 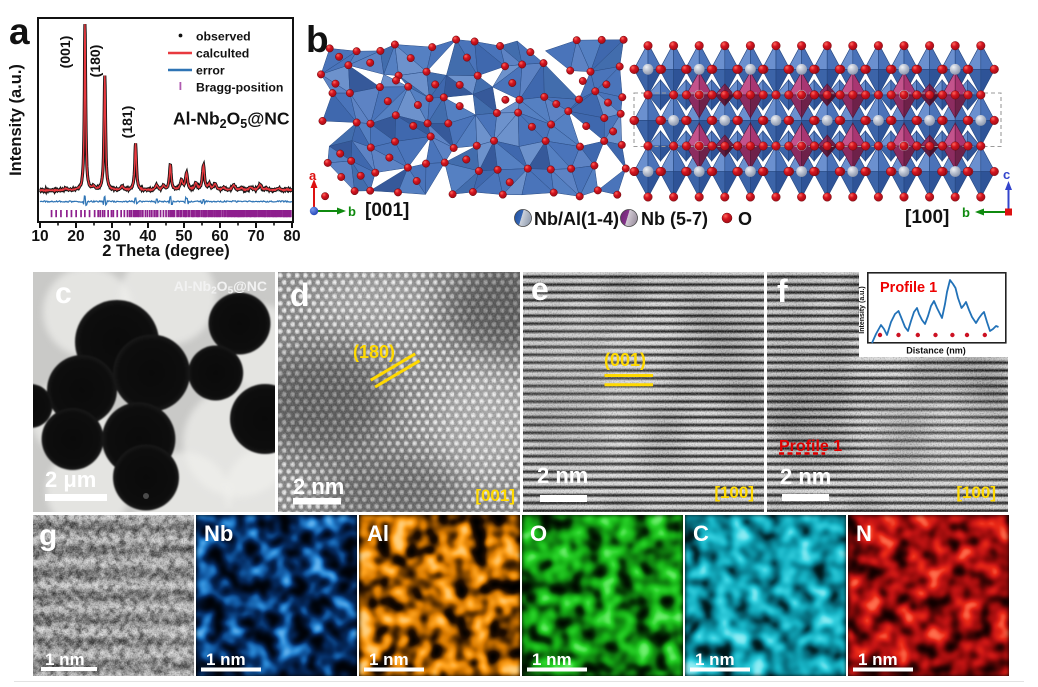 I want to click on svg-text: Nb/Al(1-4), so click(x=576, y=219).